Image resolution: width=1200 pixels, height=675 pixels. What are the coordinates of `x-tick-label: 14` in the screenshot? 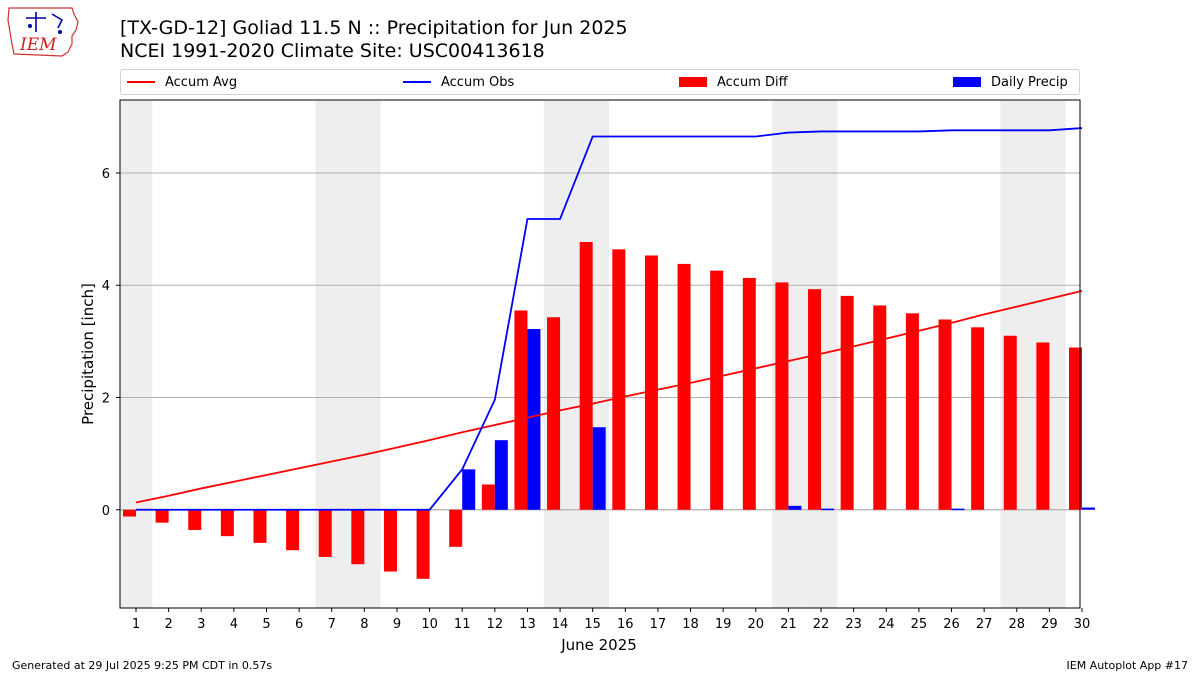 It's located at (560, 624).